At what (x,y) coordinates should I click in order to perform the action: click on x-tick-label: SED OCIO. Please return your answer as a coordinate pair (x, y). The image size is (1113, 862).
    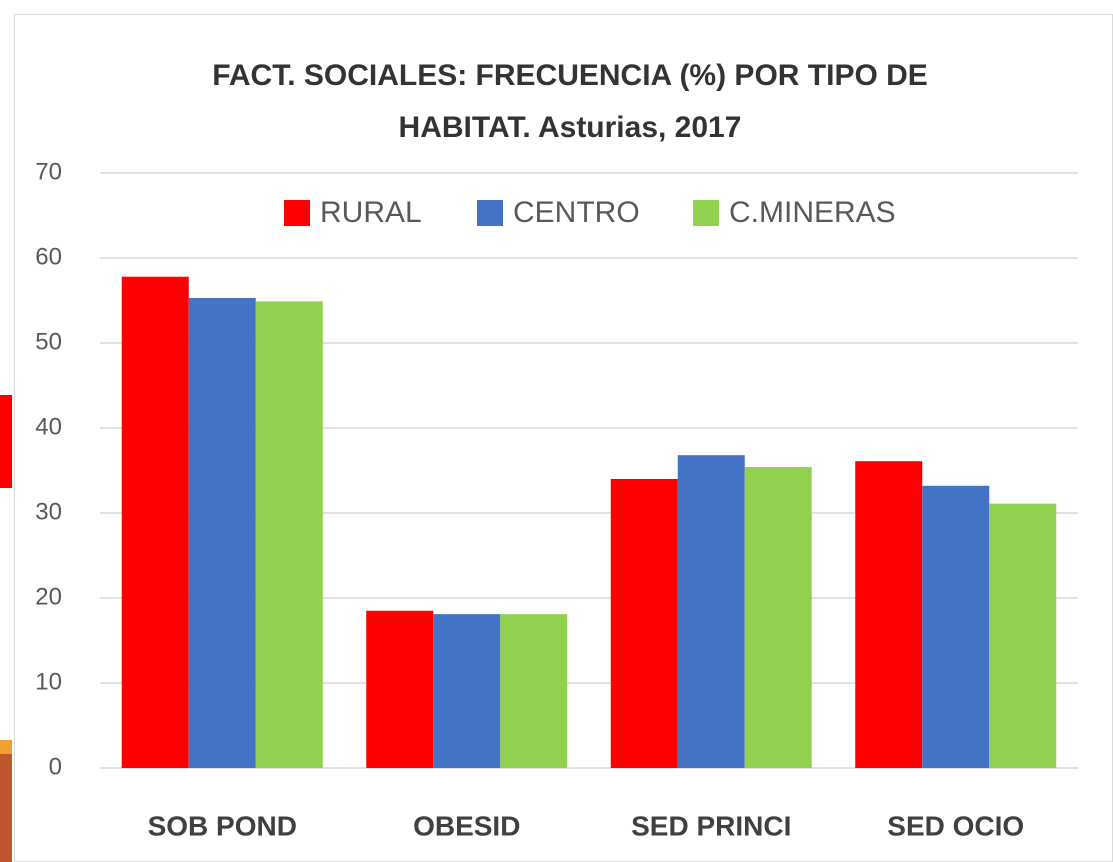
    Looking at the image, I should click on (955, 825).